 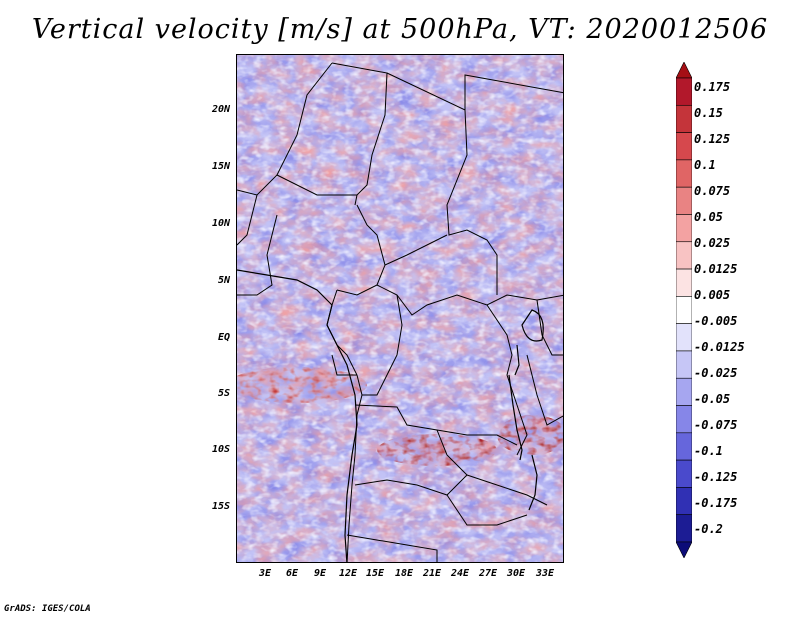 What do you see at coordinates (716, 269) in the screenshot?
I see `colorbar-label: 0.0125` at bounding box center [716, 269].